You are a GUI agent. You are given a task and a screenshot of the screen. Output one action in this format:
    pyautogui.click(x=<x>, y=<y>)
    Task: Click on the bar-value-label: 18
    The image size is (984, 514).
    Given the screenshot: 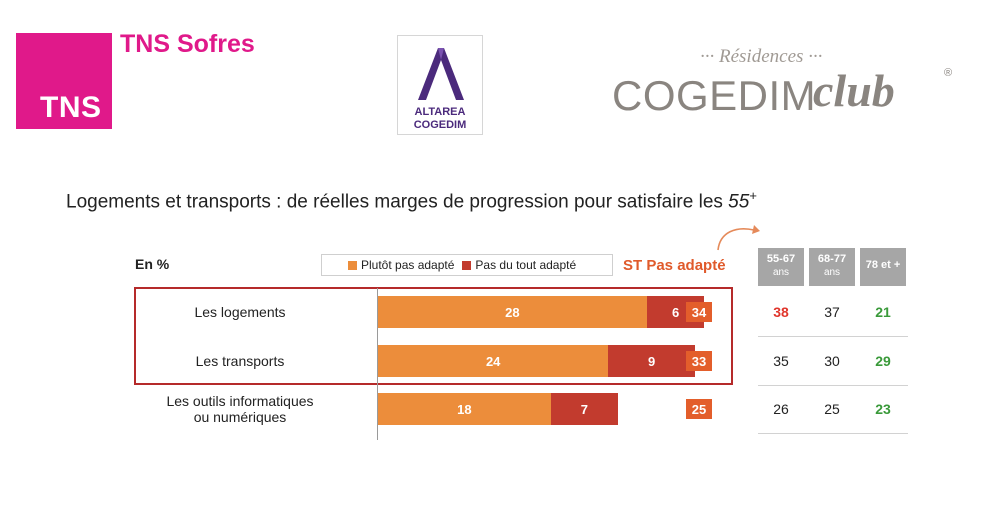 What is the action you would take?
    pyautogui.click(x=464, y=409)
    